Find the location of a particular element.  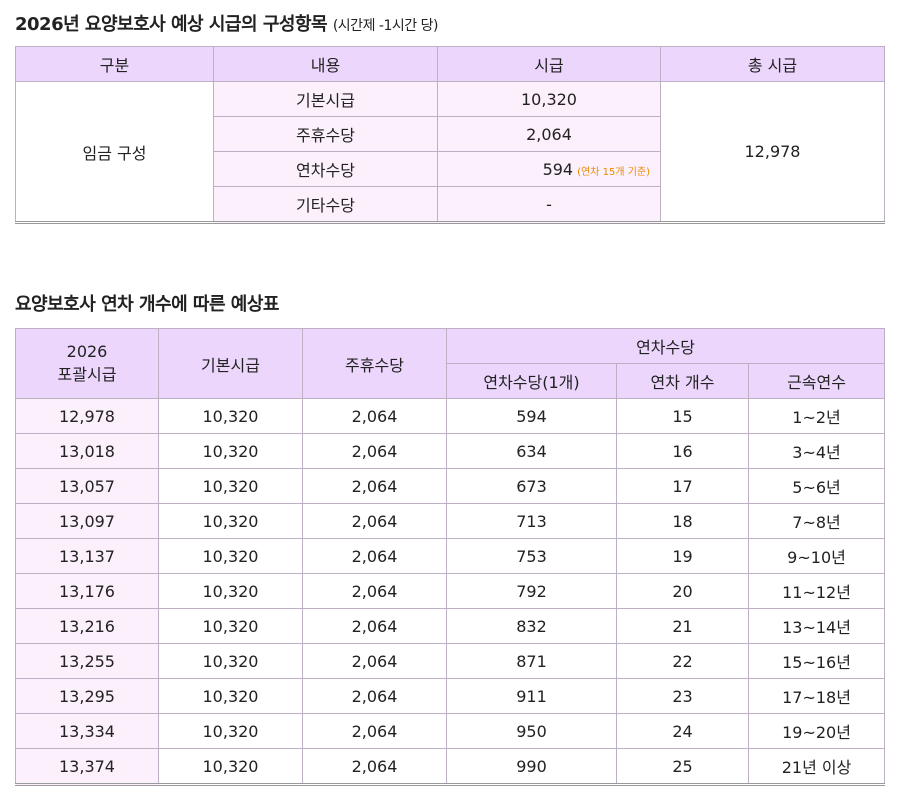

table-row: 13,295 10,320 2,064 911 23 17~18년 is located at coordinates (450, 696).